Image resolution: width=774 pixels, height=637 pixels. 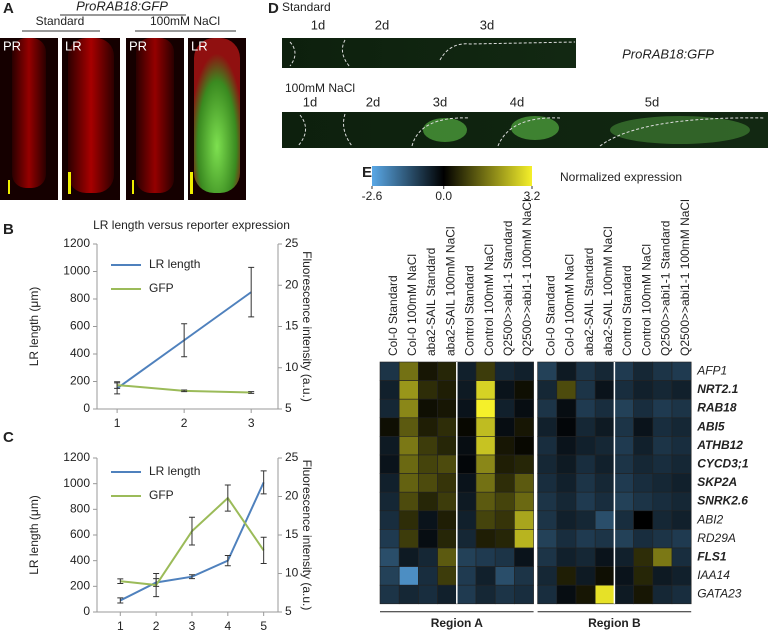 What do you see at coordinates (80, 586) in the screenshot?
I see `y-tick-label: 200` at bounding box center [80, 586].